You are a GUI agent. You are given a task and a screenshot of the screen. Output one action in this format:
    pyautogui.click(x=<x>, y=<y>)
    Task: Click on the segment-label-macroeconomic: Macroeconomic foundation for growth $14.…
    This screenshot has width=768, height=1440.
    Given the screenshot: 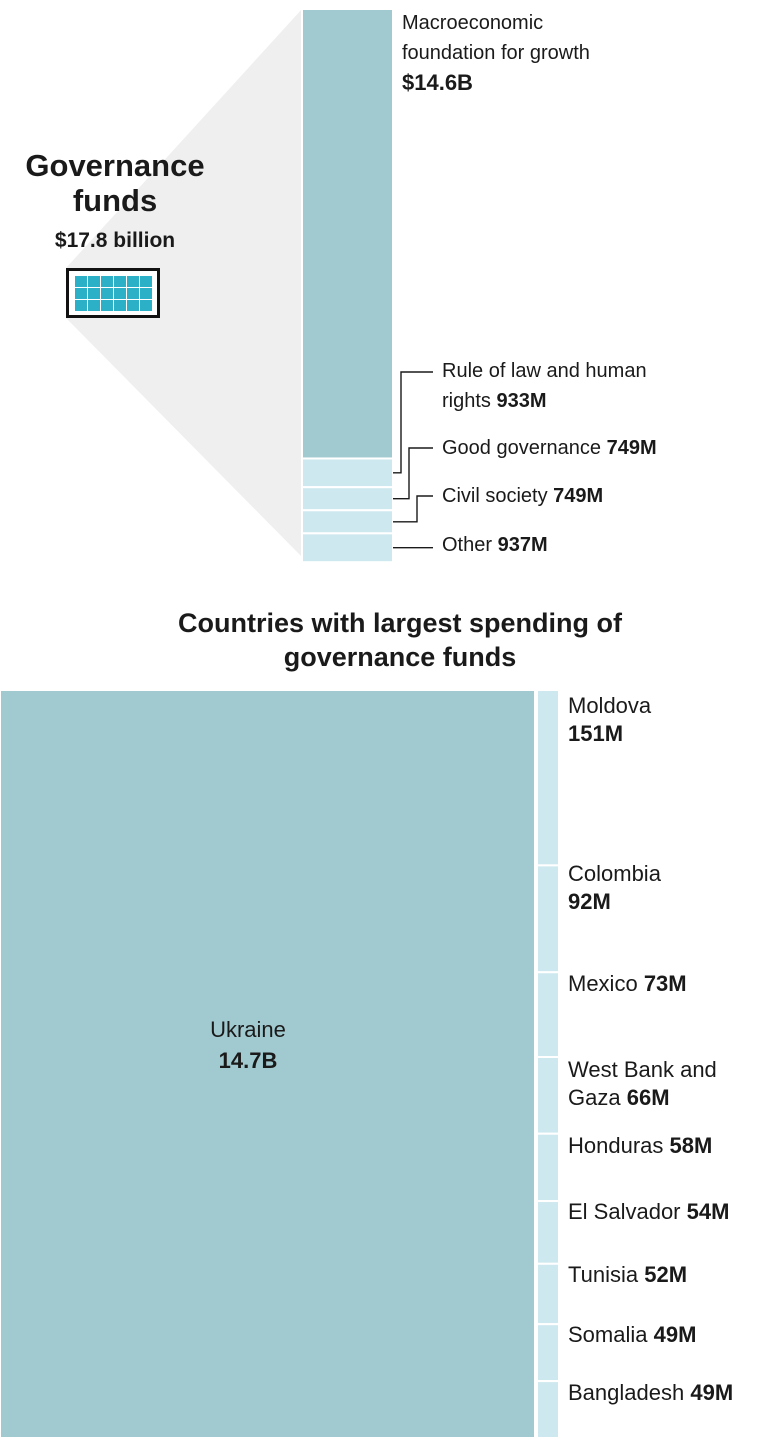 What is the action you would take?
    pyautogui.click(x=502, y=53)
    